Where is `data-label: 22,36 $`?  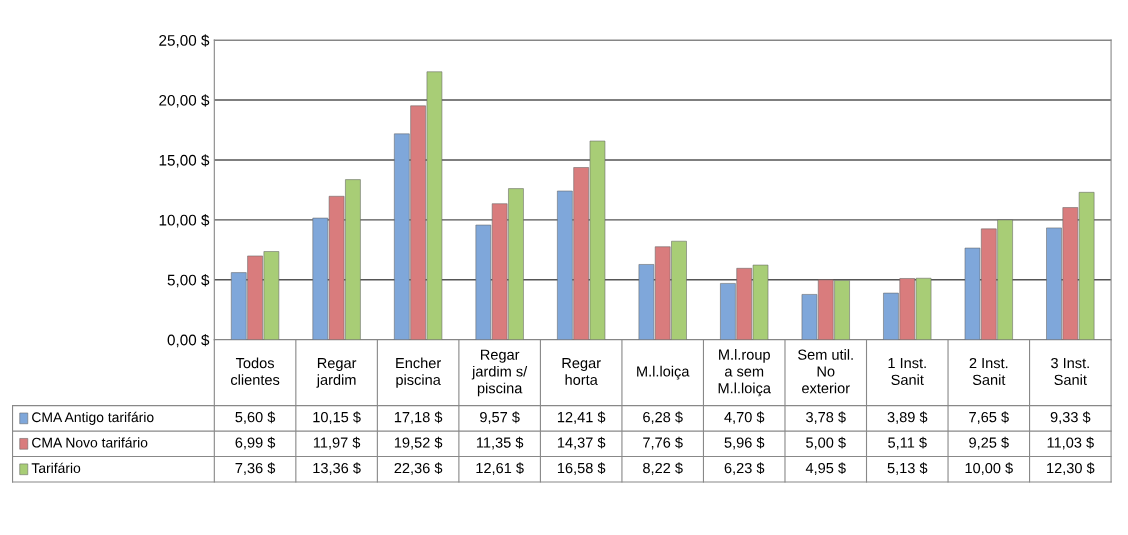 data-label: 22,36 $ is located at coordinates (418, 468).